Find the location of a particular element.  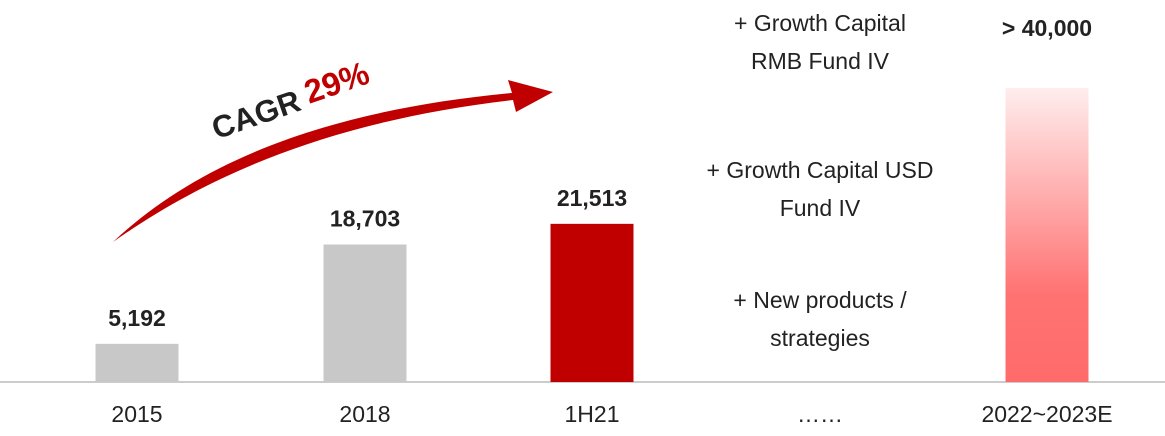

cagr-group: CAGR 29% is located at coordinates (290, 100).